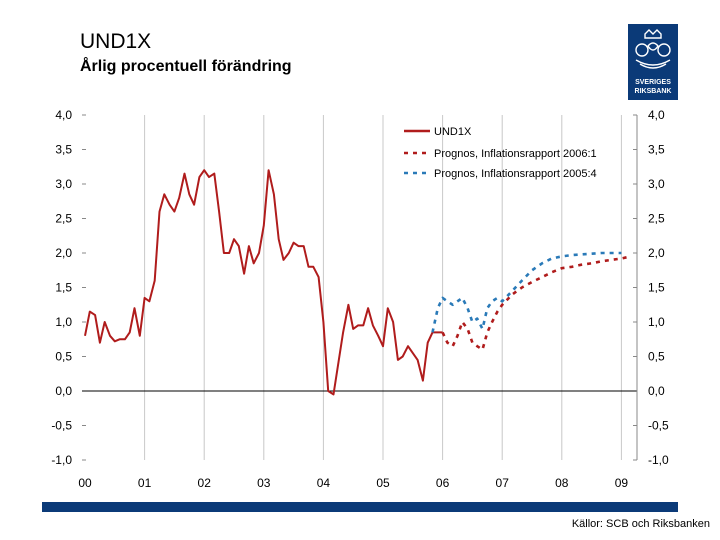 The width and height of the screenshot is (720, 540). Describe the element at coordinates (63, 357) in the screenshot. I see `y-tick-label-left: 0,5` at that location.